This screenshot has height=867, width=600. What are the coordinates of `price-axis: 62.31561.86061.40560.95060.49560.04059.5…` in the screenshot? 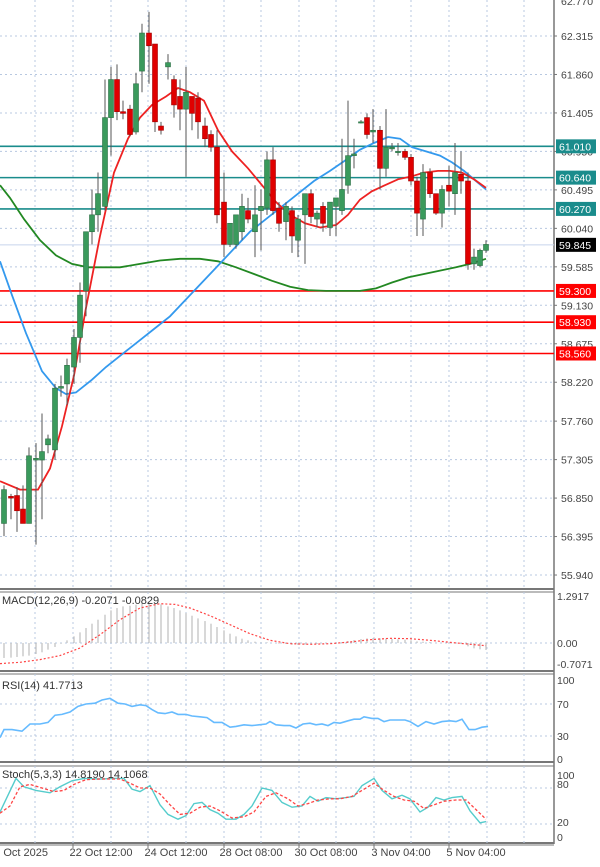 It's located at (575, 437).